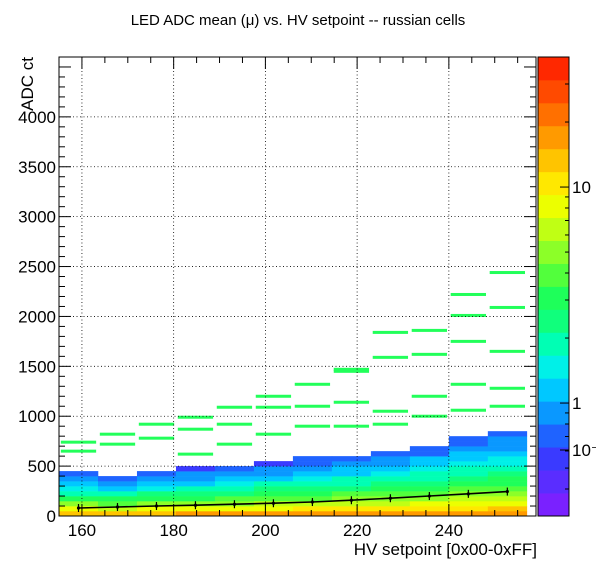 The width and height of the screenshot is (596, 574). Describe the element at coordinates (581, 187) in the screenshot. I see `color-bar-label: 10` at that location.